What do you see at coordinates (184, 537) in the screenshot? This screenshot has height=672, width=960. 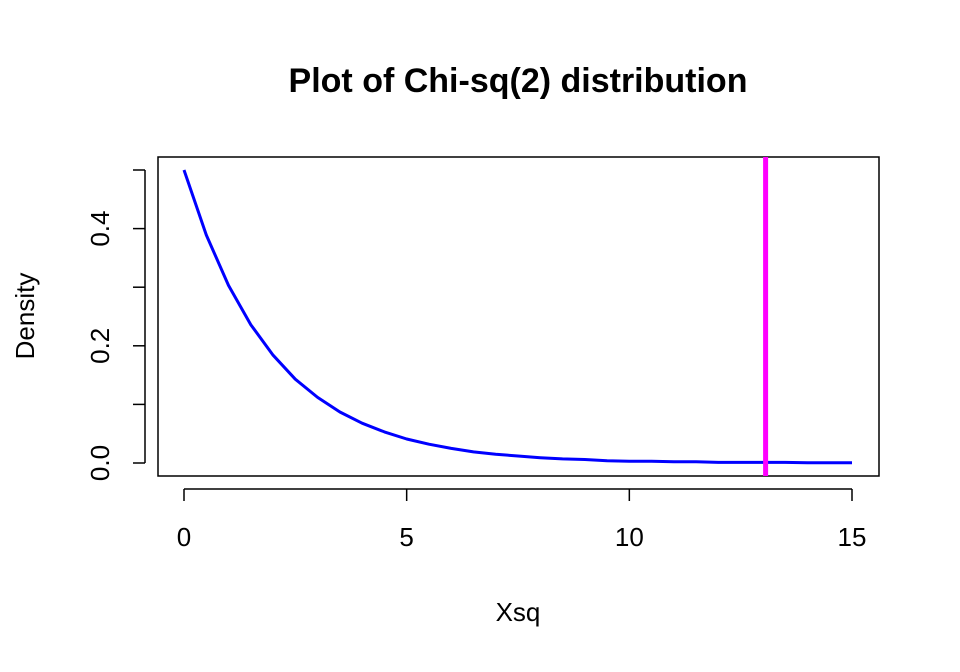 I see `x-tick-label: 0` at bounding box center [184, 537].